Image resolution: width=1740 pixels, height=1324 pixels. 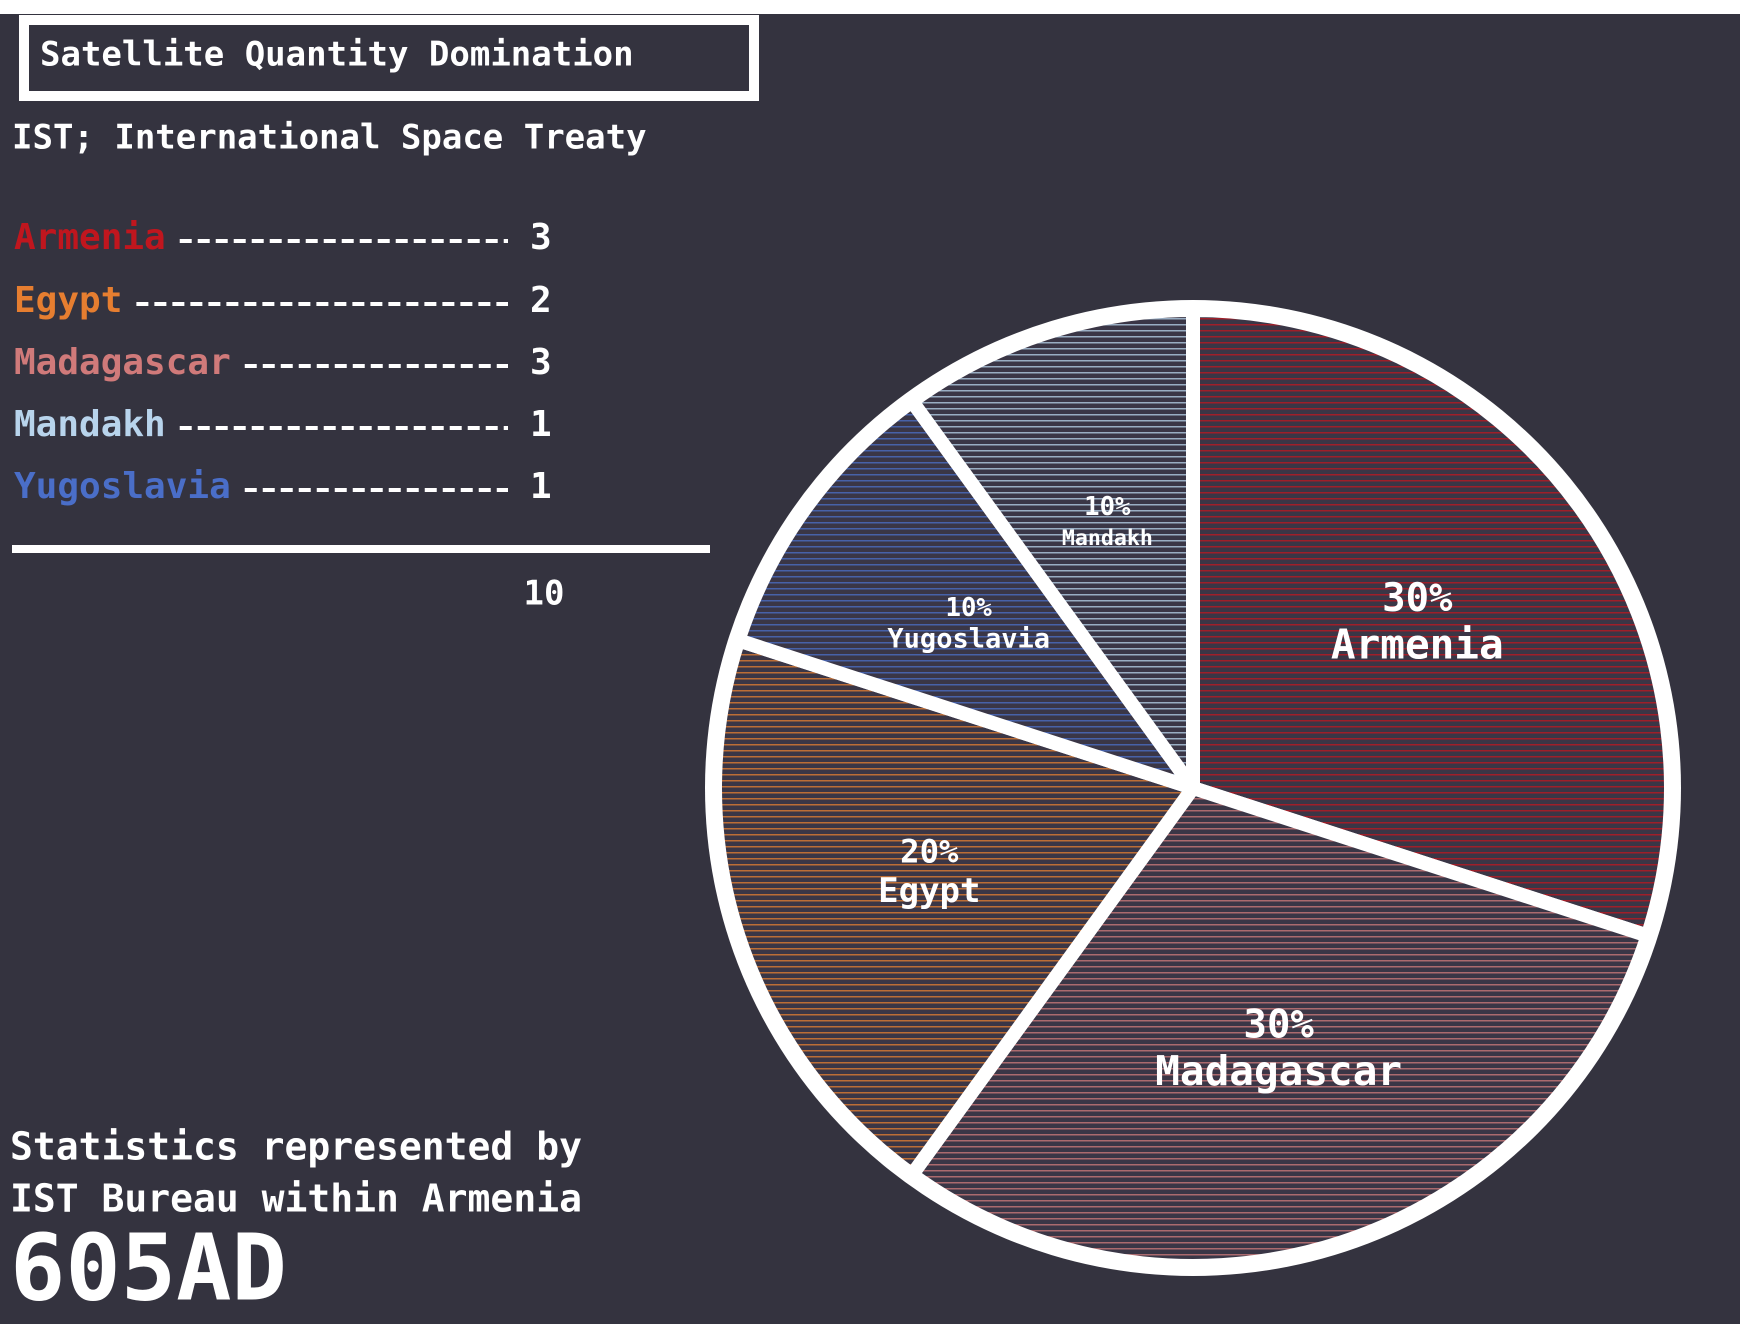 I want to click on date: 605AD, so click(x=148, y=1267).